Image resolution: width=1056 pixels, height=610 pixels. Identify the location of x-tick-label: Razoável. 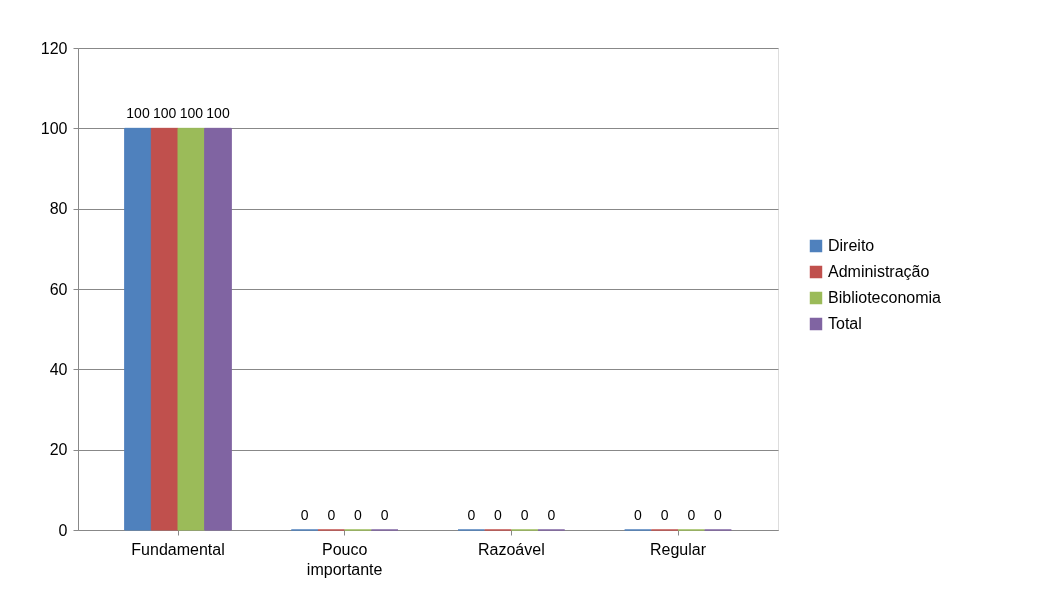
(511, 549).